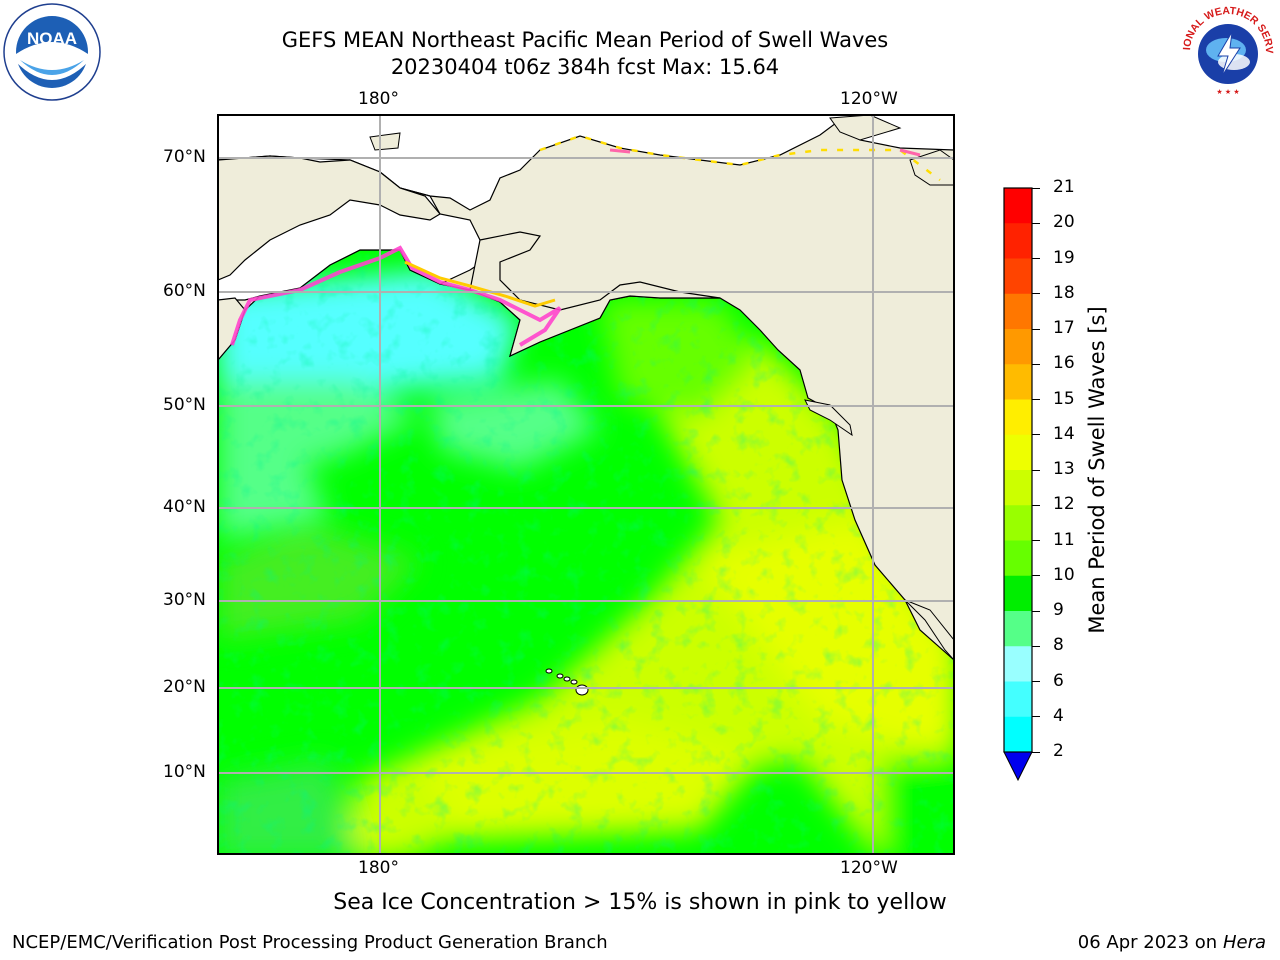 Image resolution: width=1280 pixels, height=960 pixels. I want to click on lat-label-60n: 60°N, so click(184, 291).